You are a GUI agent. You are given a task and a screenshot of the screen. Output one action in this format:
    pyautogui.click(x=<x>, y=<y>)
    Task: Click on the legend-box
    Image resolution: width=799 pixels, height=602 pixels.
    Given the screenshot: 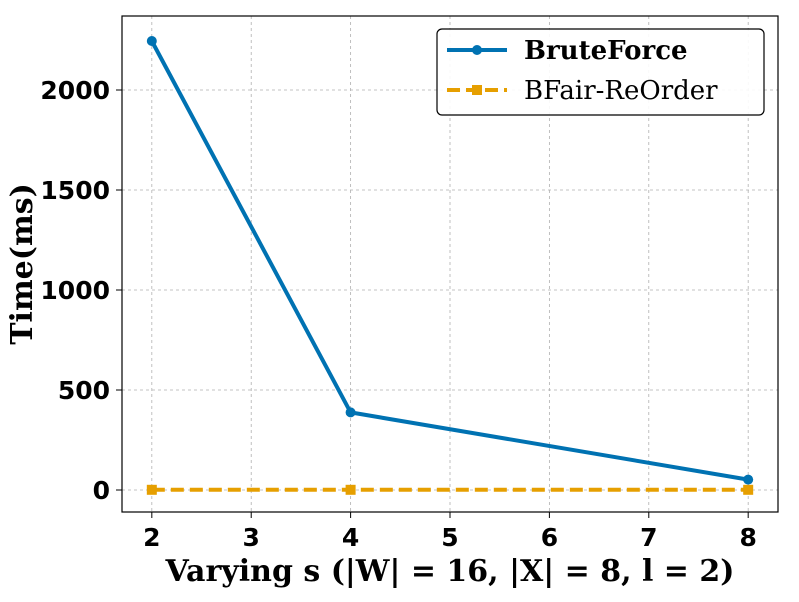 What is the action you would take?
    pyautogui.click(x=600, y=72)
    